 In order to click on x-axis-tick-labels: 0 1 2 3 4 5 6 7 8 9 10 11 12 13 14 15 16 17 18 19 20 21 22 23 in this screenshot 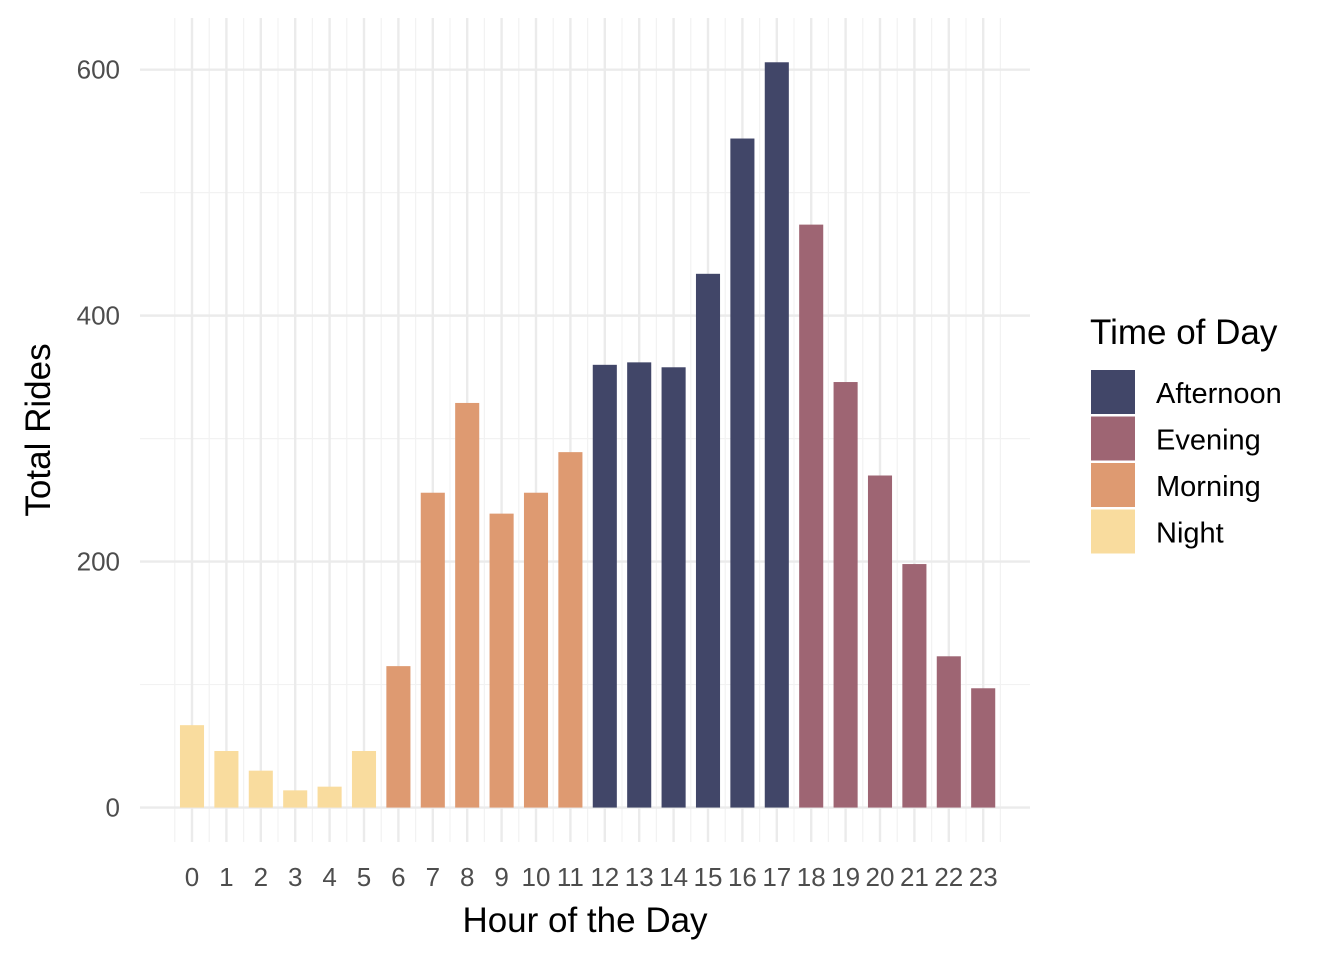, I will do `click(591, 877)`.